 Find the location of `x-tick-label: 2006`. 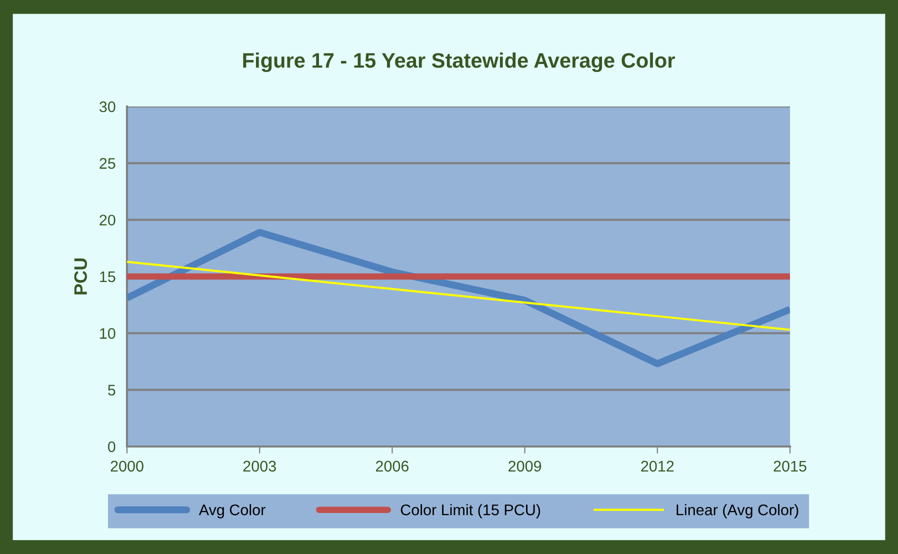

x-tick-label: 2006 is located at coordinates (392, 466).